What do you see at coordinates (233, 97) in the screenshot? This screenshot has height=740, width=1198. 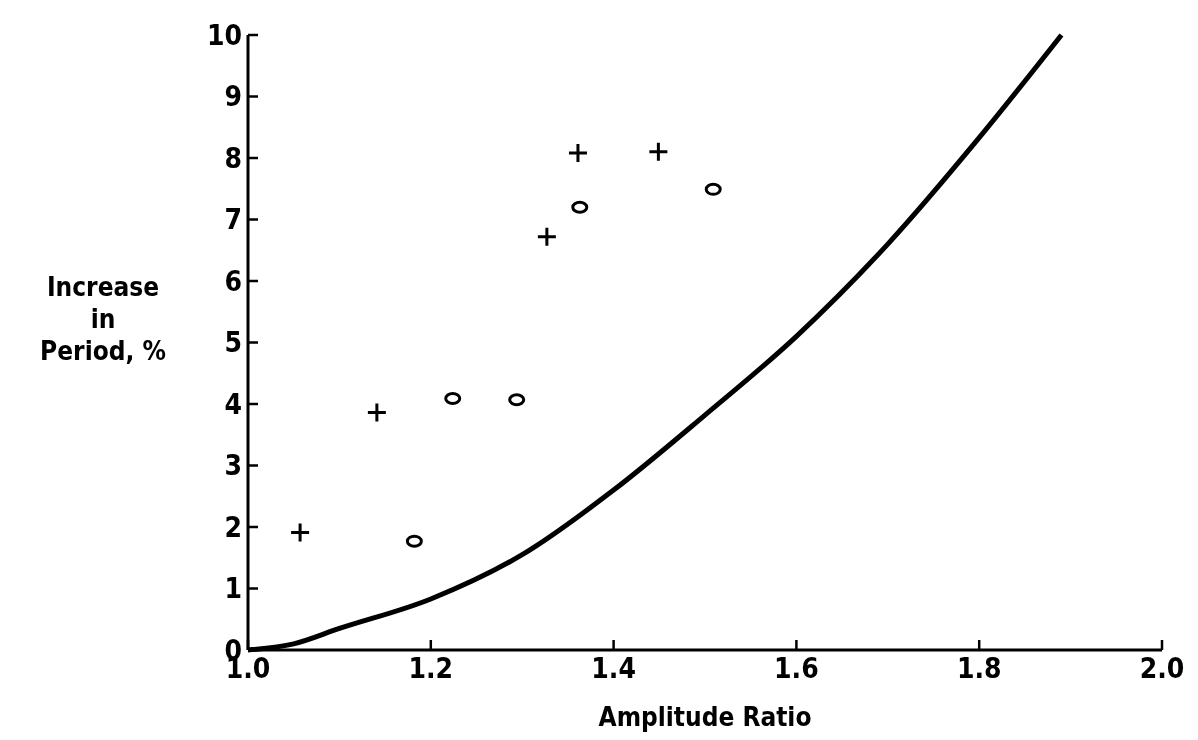 I see `y-tick-label: 9` at bounding box center [233, 97].